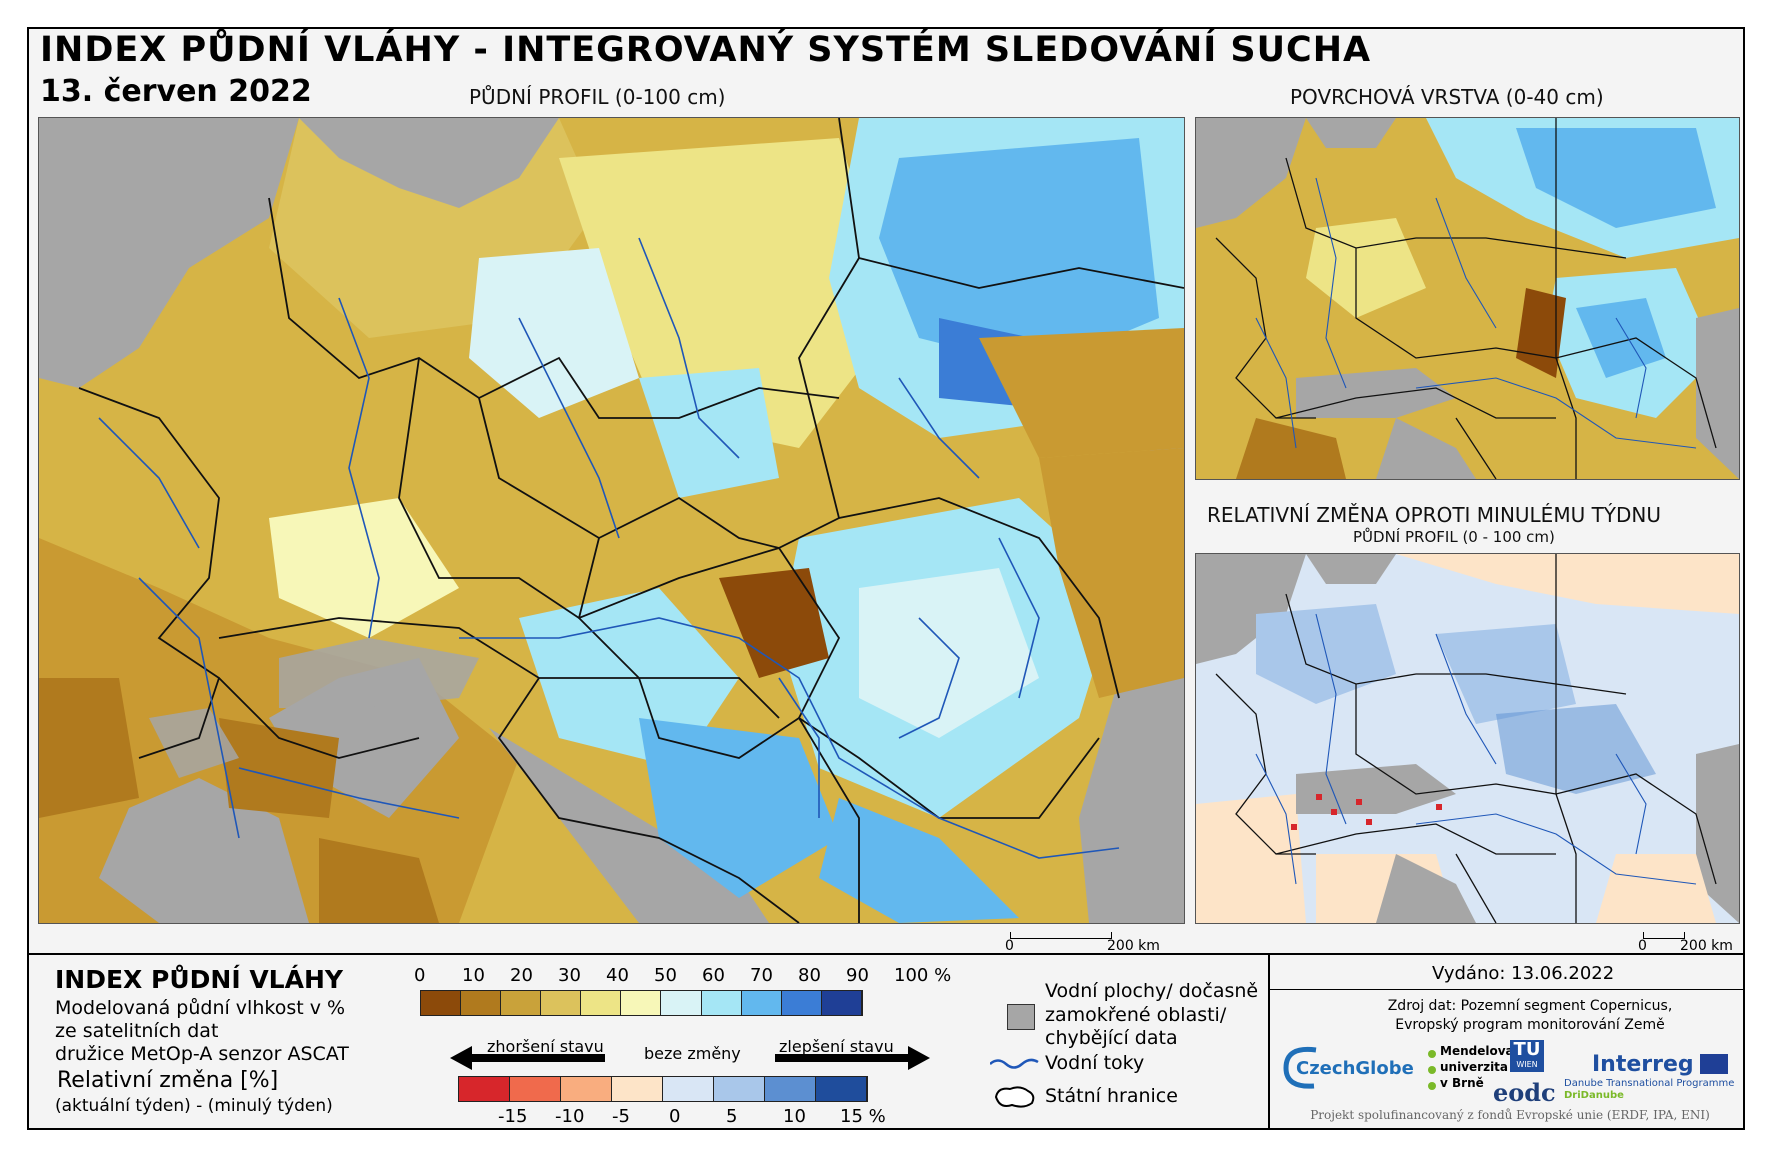 This screenshot has width=1772, height=1156. I want to click on legend-title: INDEX PŮDNÍ VLÁHY, so click(199, 979).